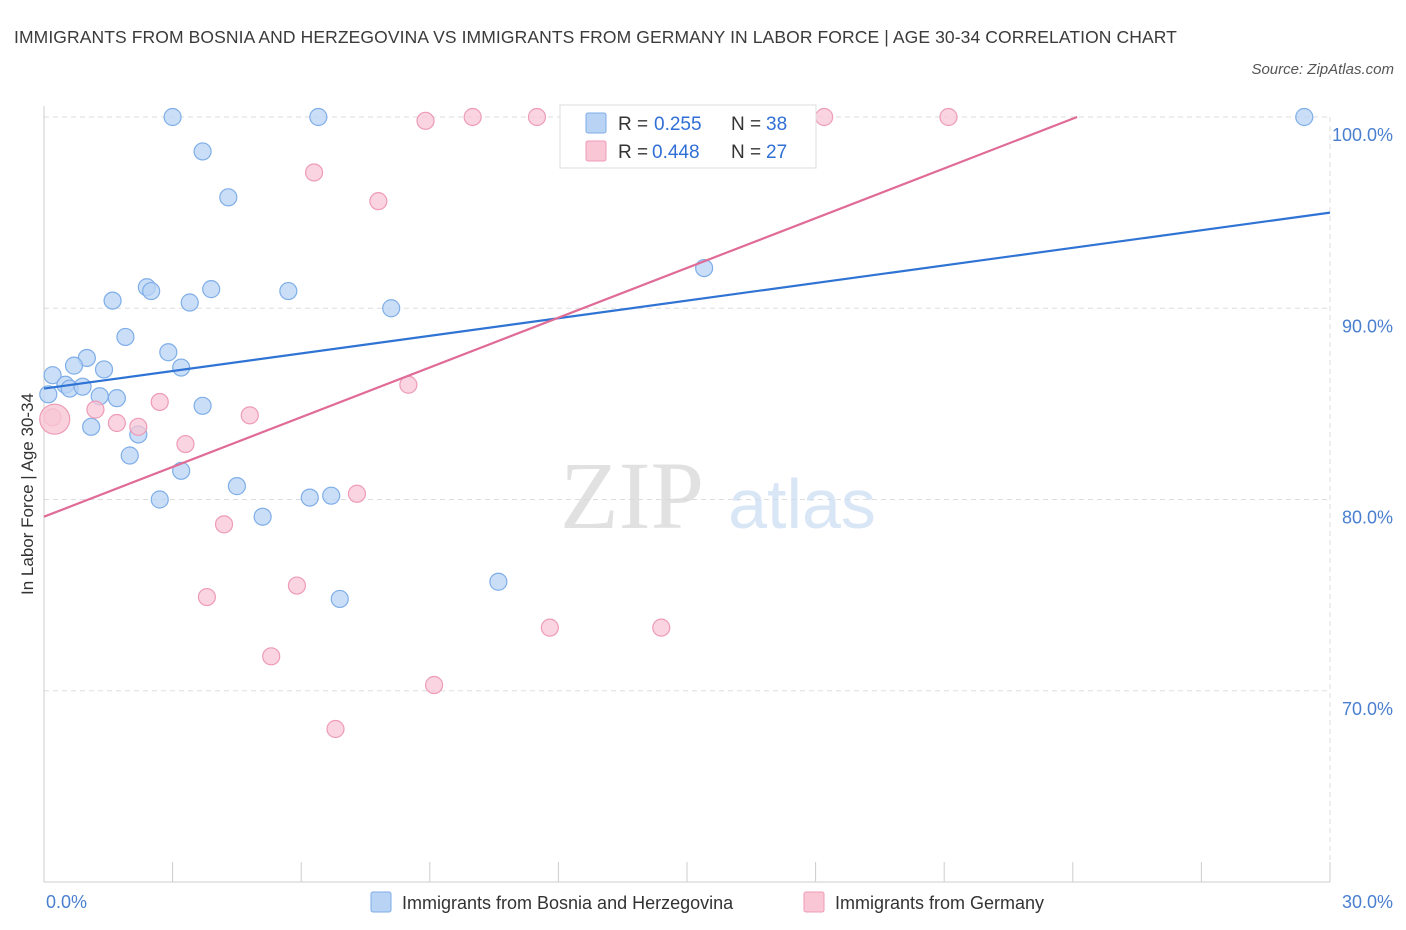 The image size is (1406, 930). Describe the element at coordinates (1322, 69) in the screenshot. I see `source-label: Source: ZipAtlas.com` at that location.